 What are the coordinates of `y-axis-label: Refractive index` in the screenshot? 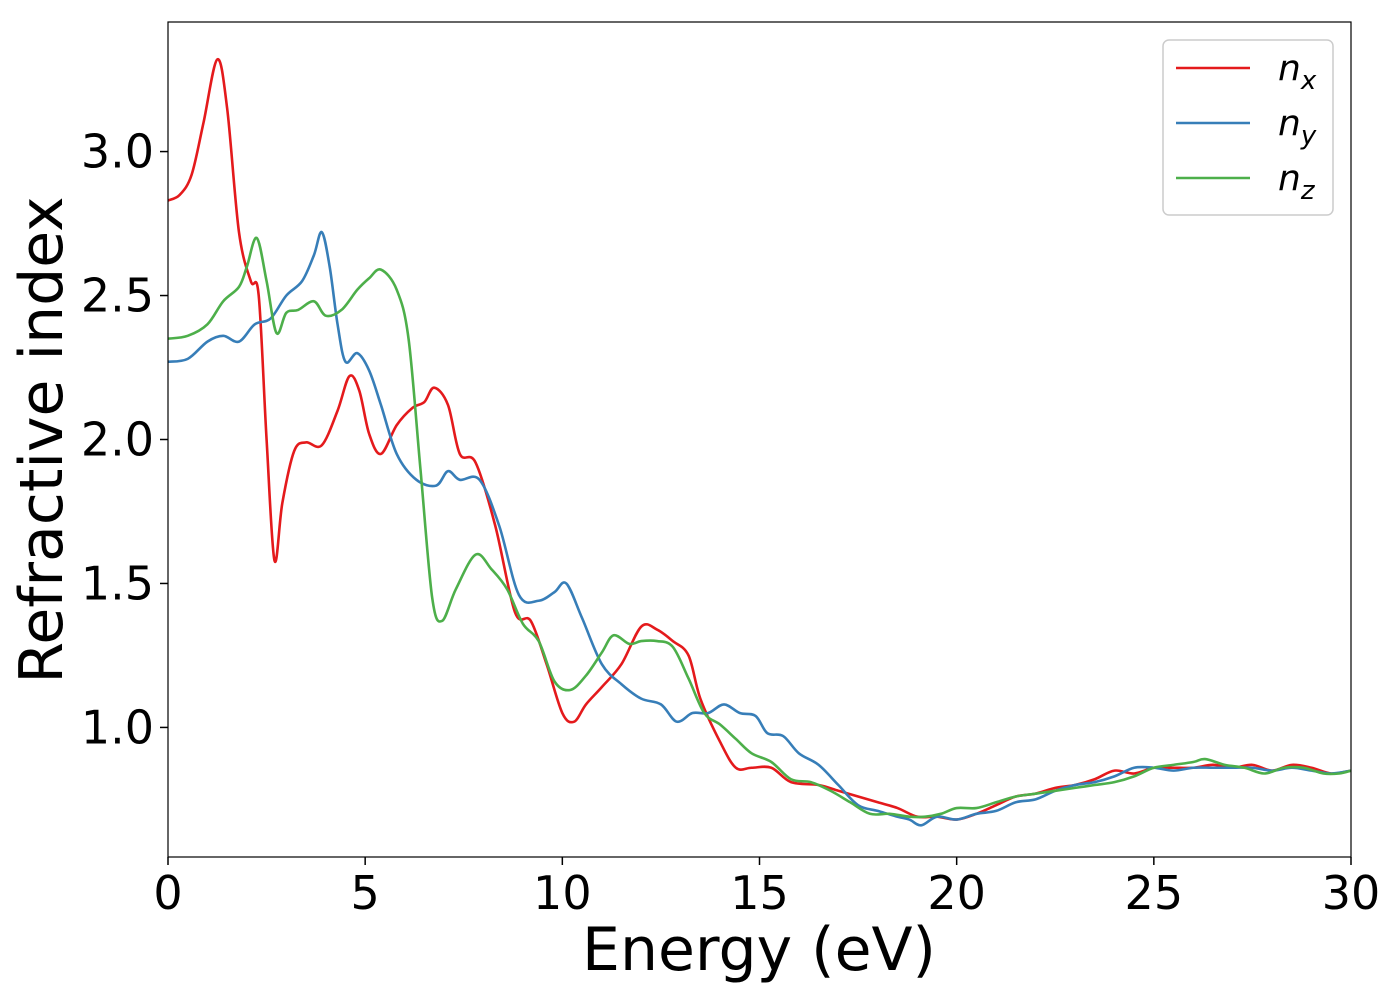 It's located at (42, 439).